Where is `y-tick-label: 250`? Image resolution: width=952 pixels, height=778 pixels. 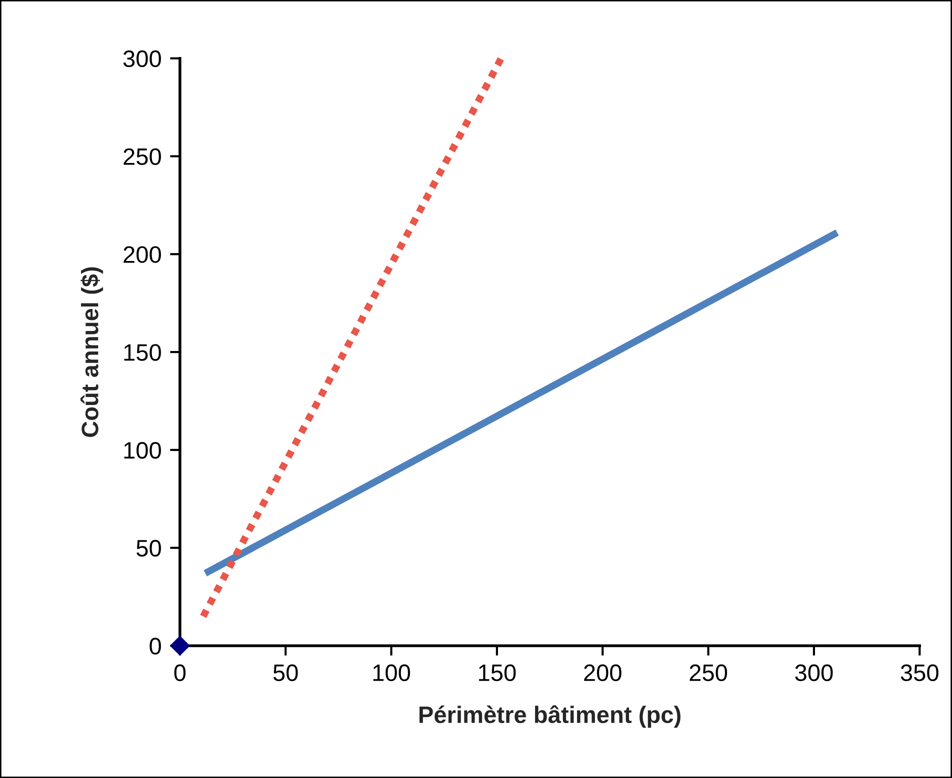 y-tick-label: 250 is located at coordinates (142, 157).